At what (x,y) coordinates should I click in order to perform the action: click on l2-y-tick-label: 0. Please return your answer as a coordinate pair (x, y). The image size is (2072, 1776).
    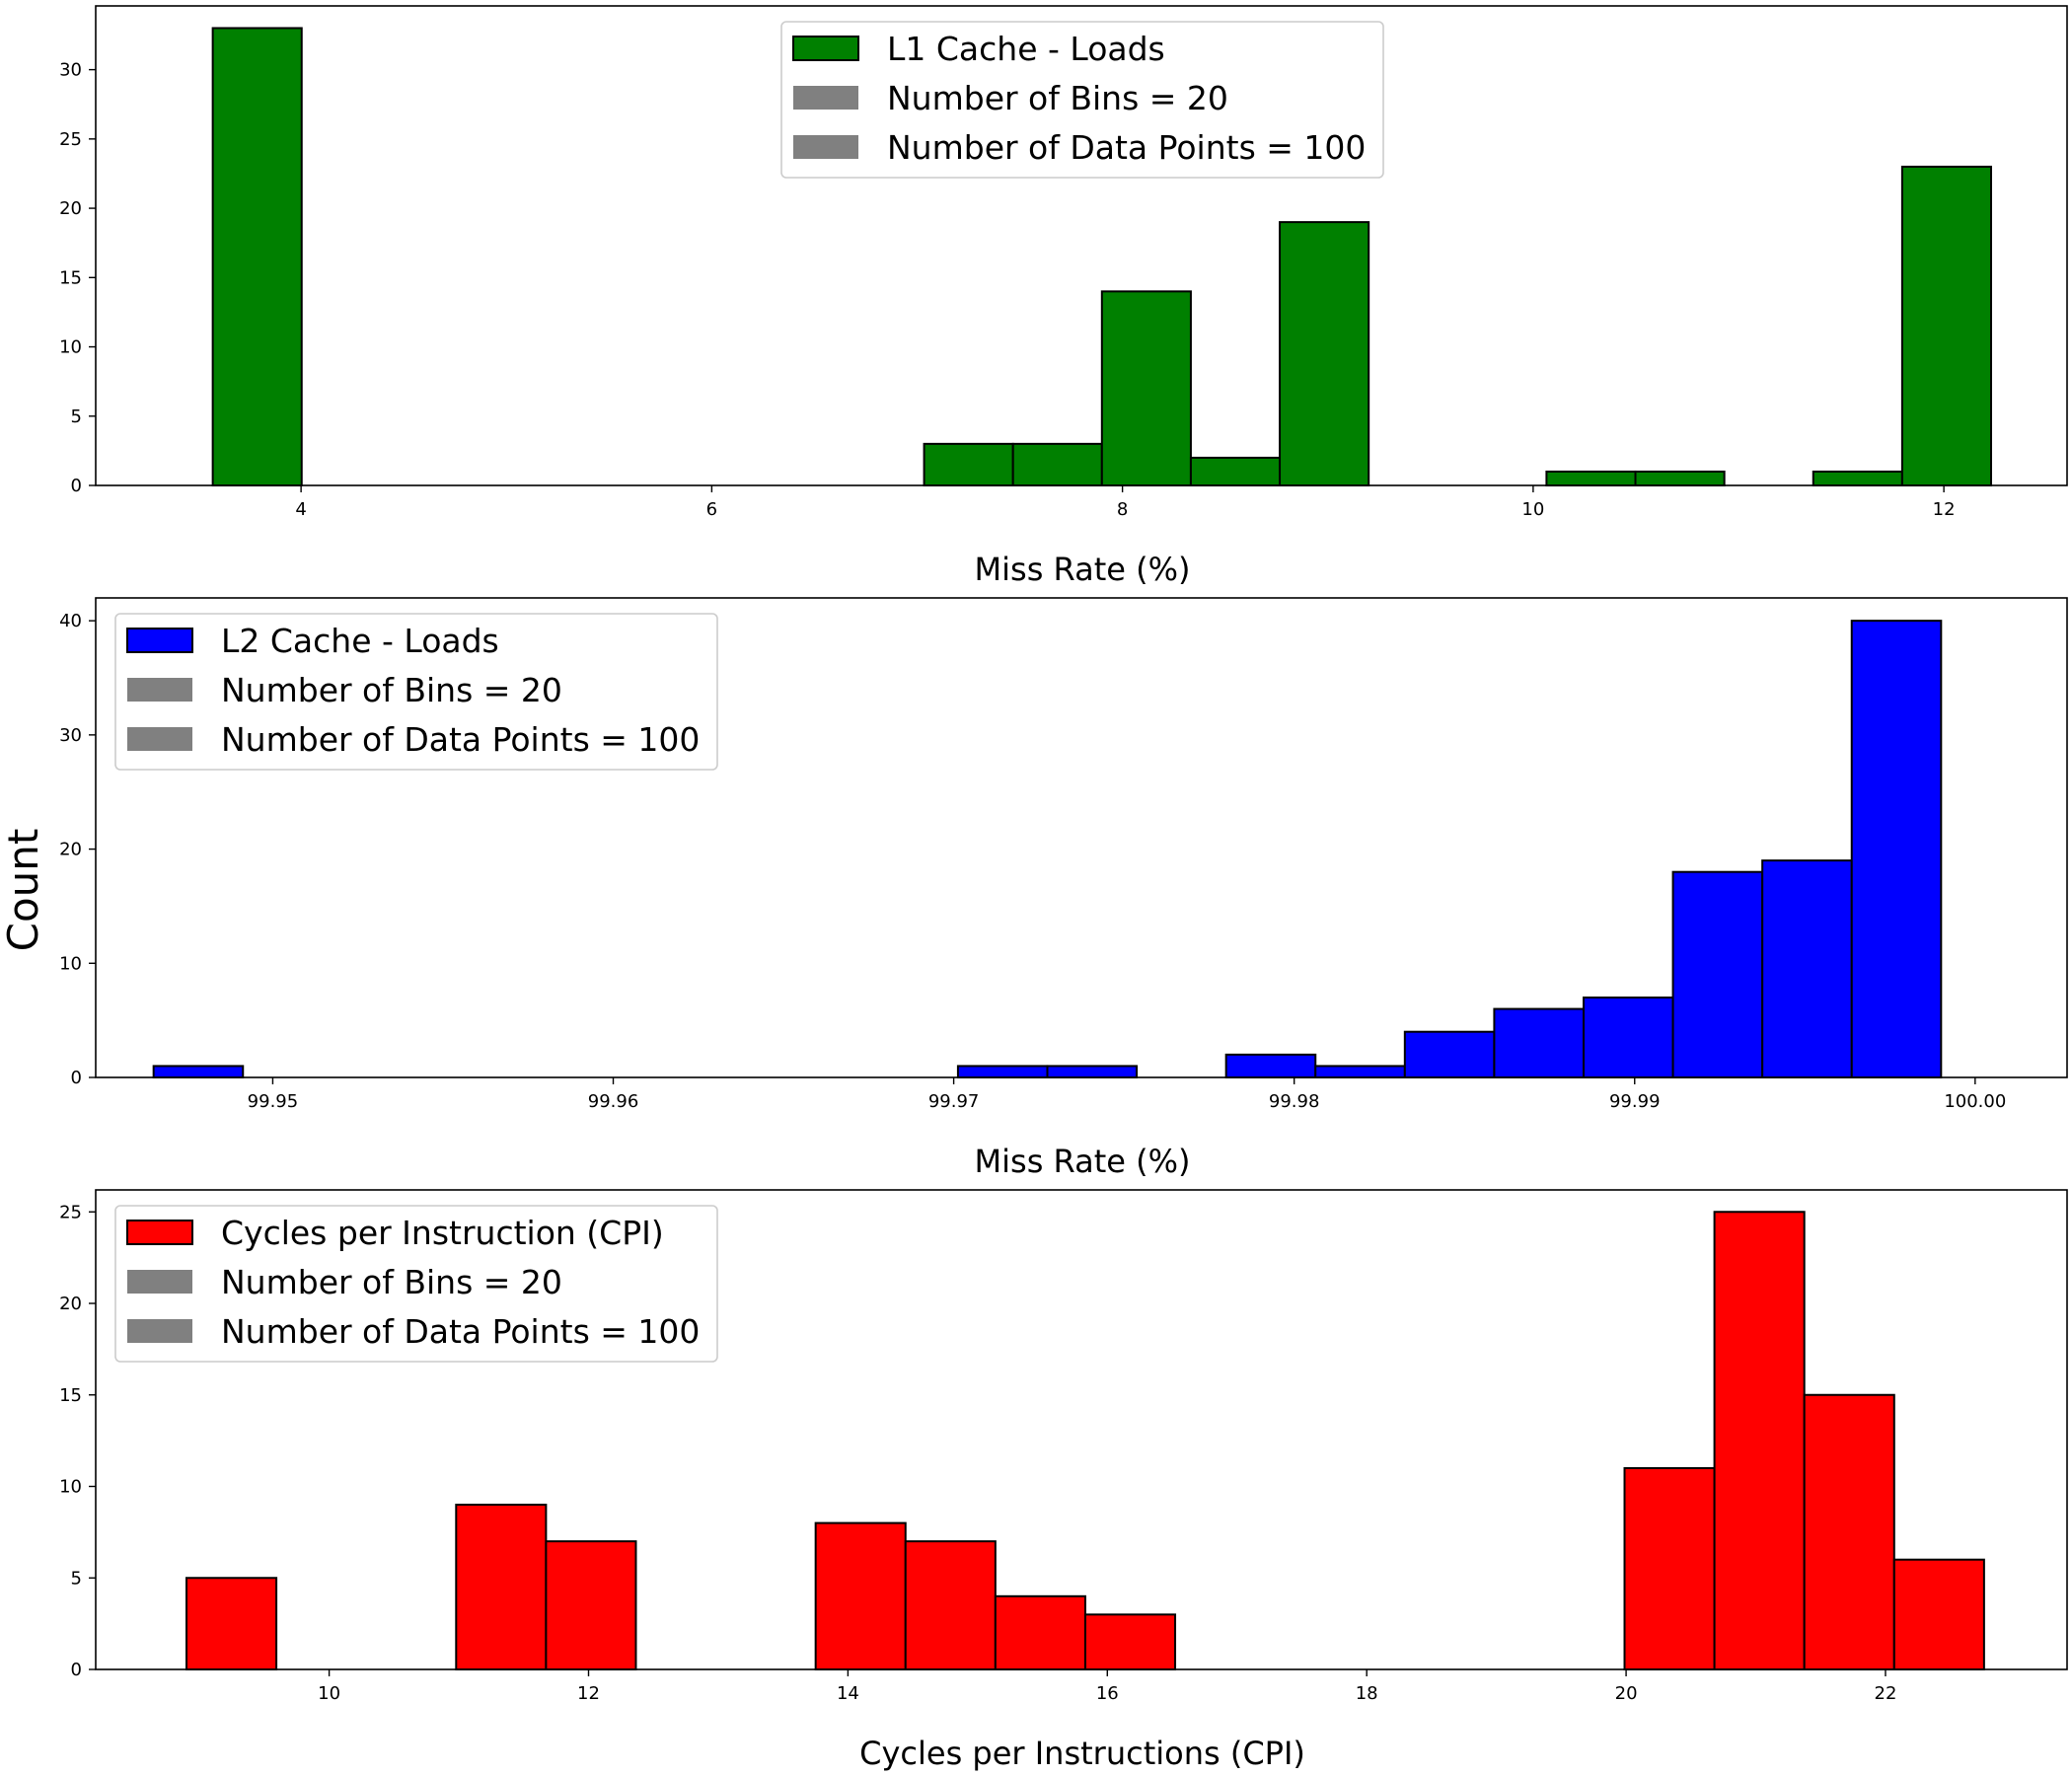
    Looking at the image, I should click on (77, 1078).